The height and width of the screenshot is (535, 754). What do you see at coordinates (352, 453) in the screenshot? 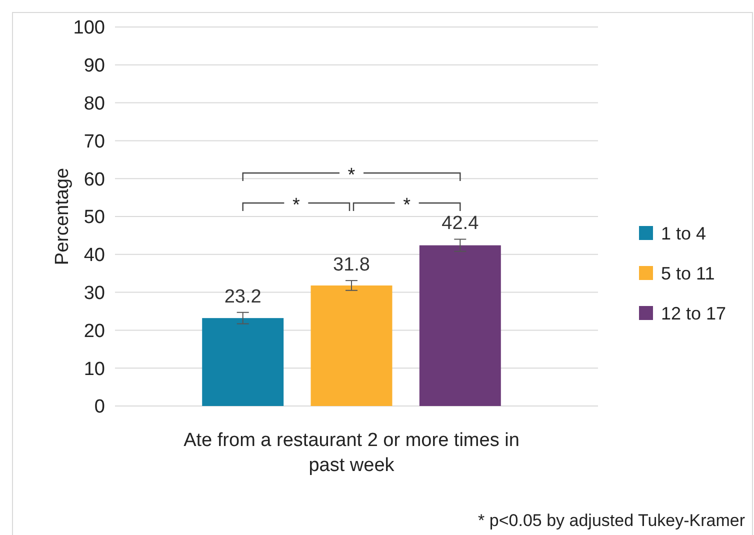
I see `x-tick-label: Ate from a restaurant 2 or more times in past week` at bounding box center [352, 453].